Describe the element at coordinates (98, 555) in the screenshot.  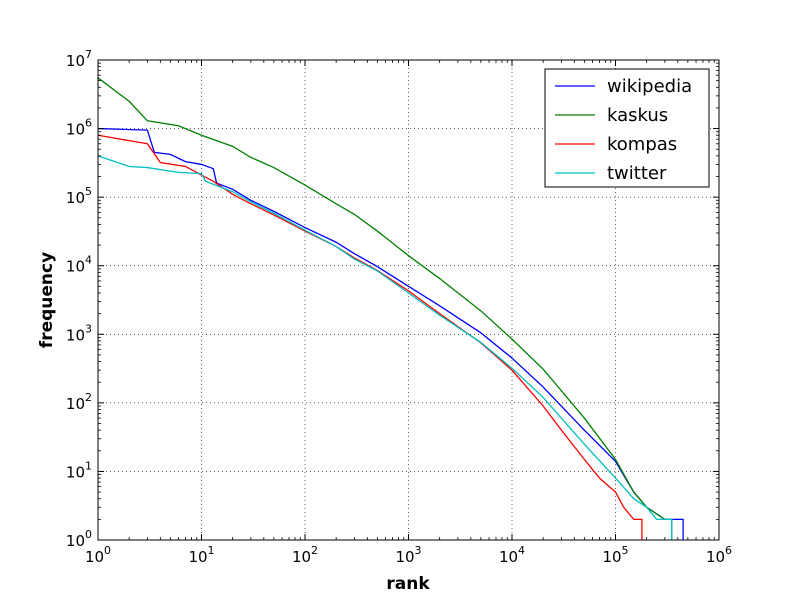
I see `x-tick-label: 10⁰` at that location.